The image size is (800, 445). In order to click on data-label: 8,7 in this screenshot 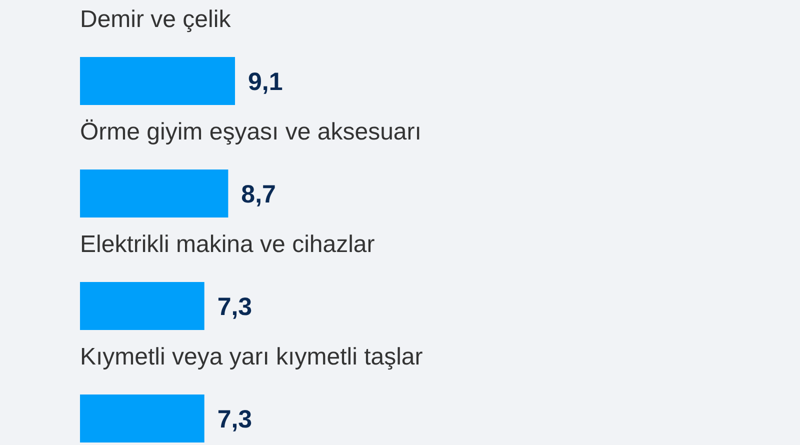, I will do `click(258, 194)`.